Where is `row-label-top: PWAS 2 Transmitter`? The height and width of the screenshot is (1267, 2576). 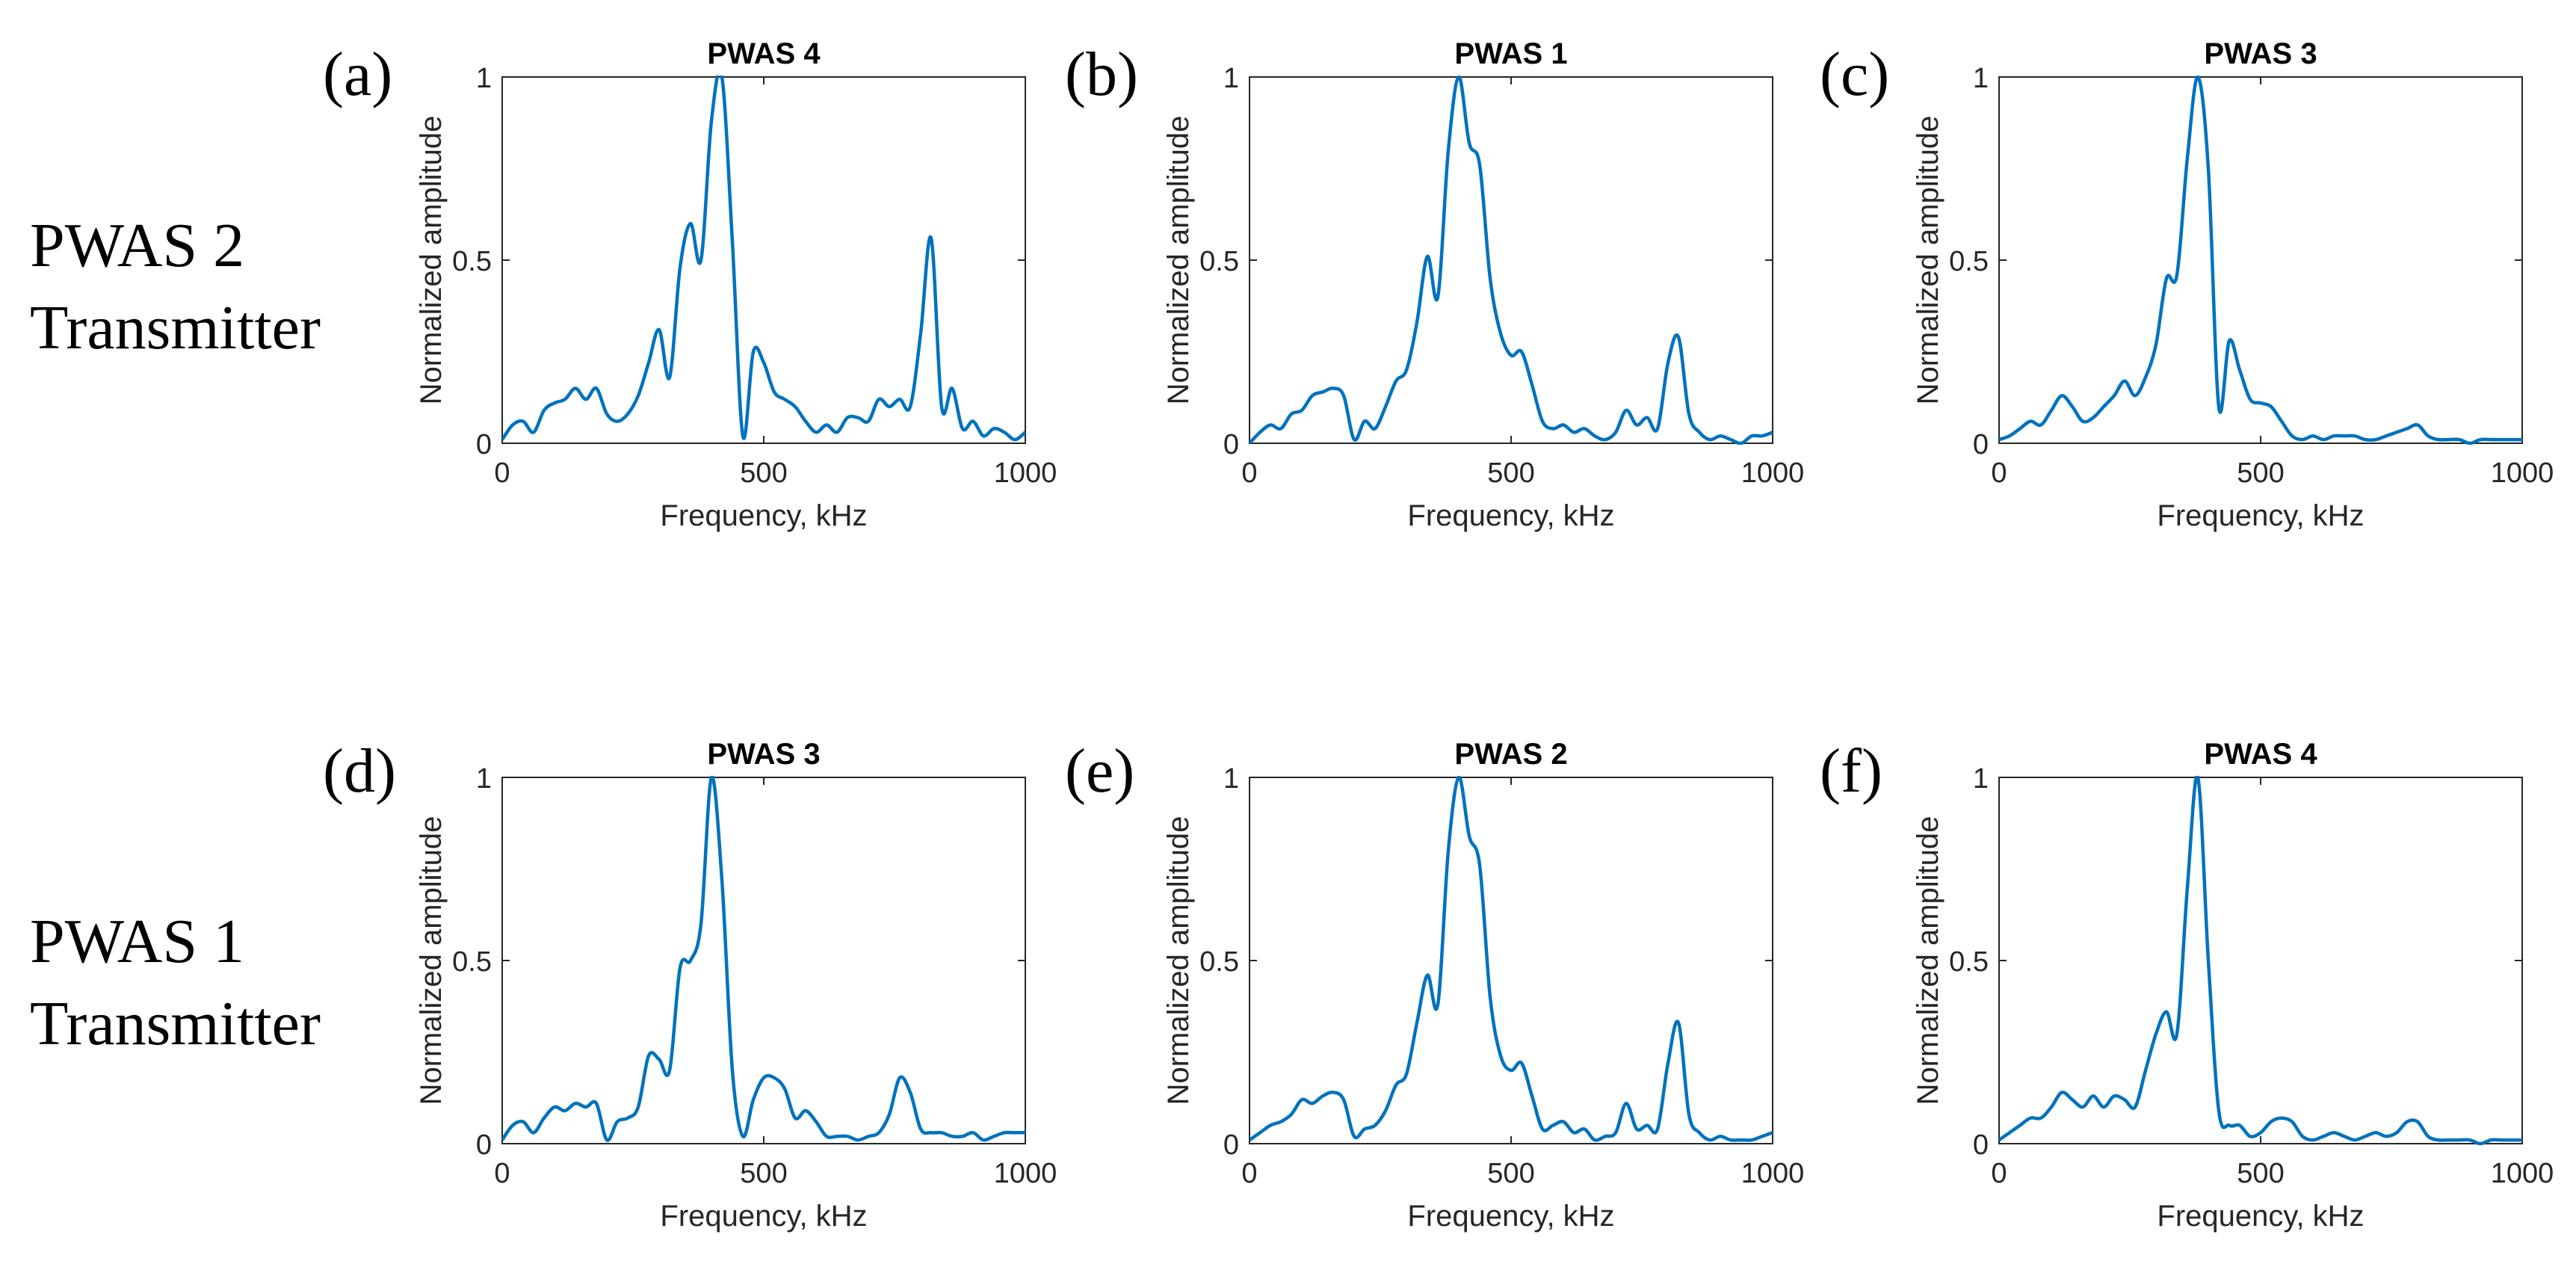
row-label-top: PWAS 2 Transmitter is located at coordinates (176, 287).